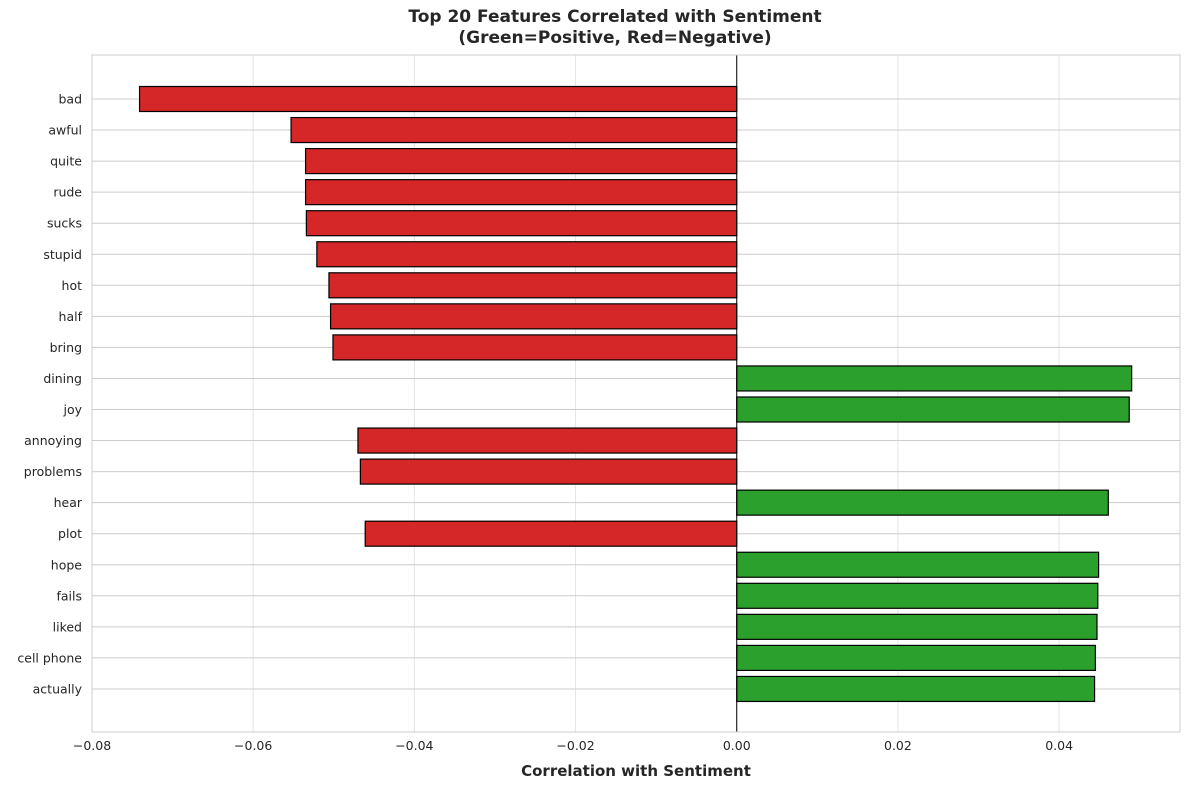 The image size is (1189, 790). What do you see at coordinates (898, 745) in the screenshot?
I see `x-tick-label: 0.02` at bounding box center [898, 745].